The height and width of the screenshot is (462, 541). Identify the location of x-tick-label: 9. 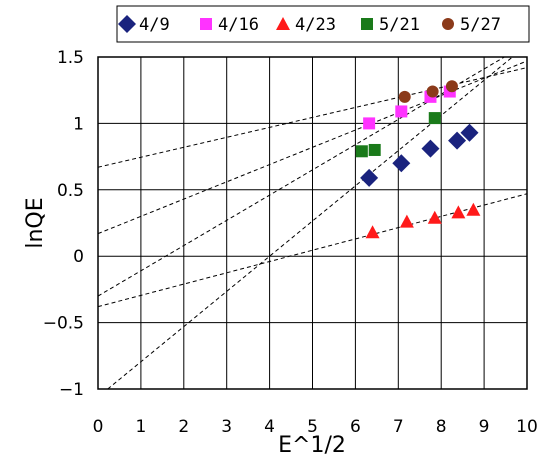
(484, 427).